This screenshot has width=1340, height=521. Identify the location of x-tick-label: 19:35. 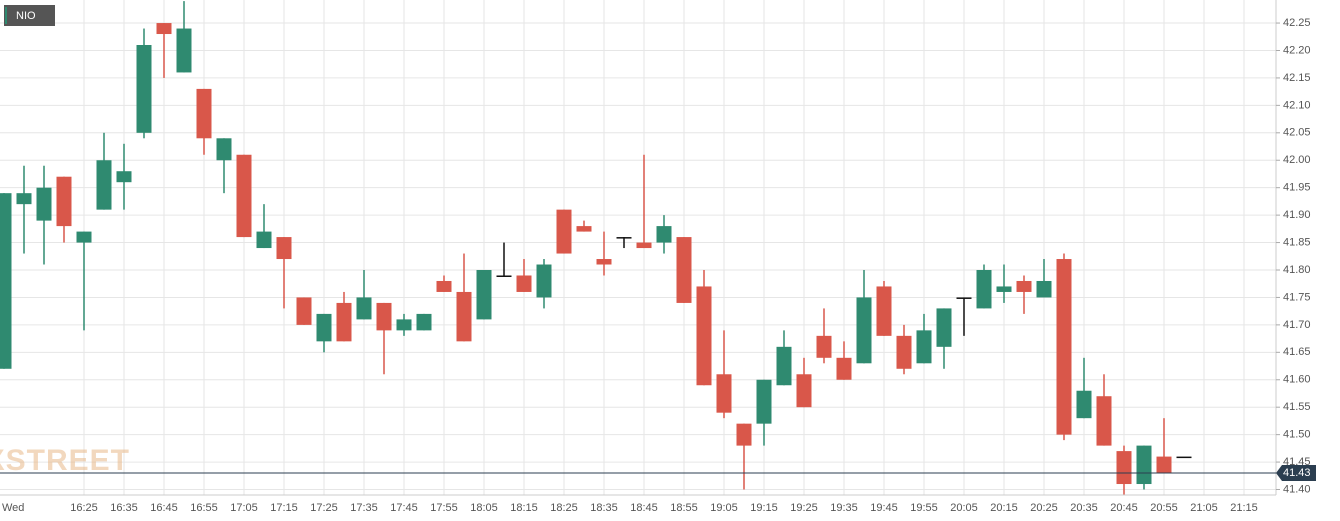
(844, 508).